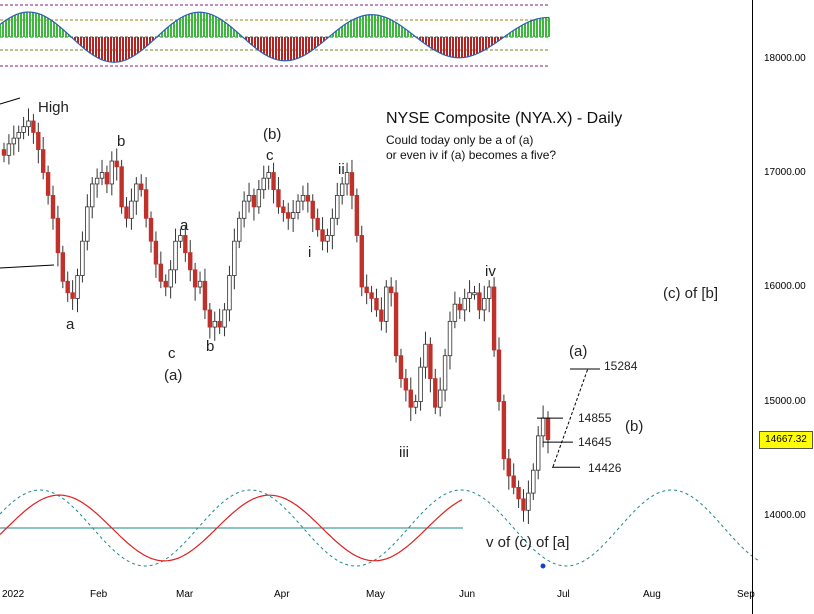  Describe the element at coordinates (27, 266) in the screenshot. I see `trend-line-fragment` at that location.